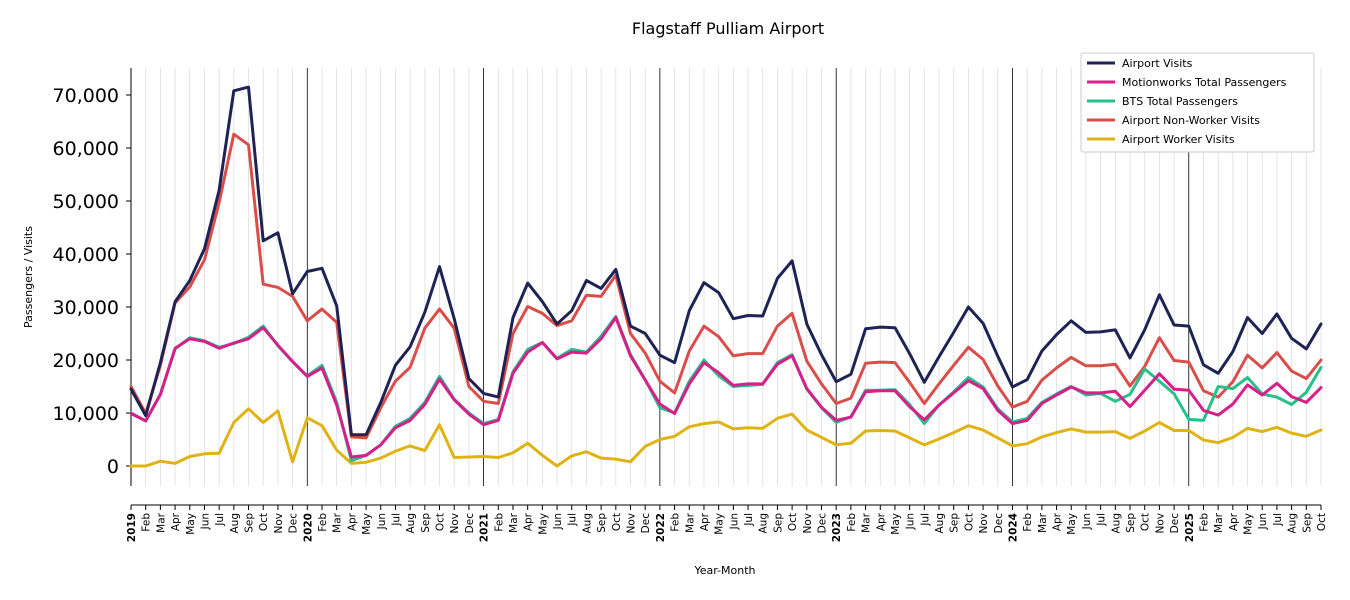 This screenshot has height=600, width=1350. What do you see at coordinates (1178, 139) in the screenshot?
I see `legend-label: Airport Worker Visits` at bounding box center [1178, 139].